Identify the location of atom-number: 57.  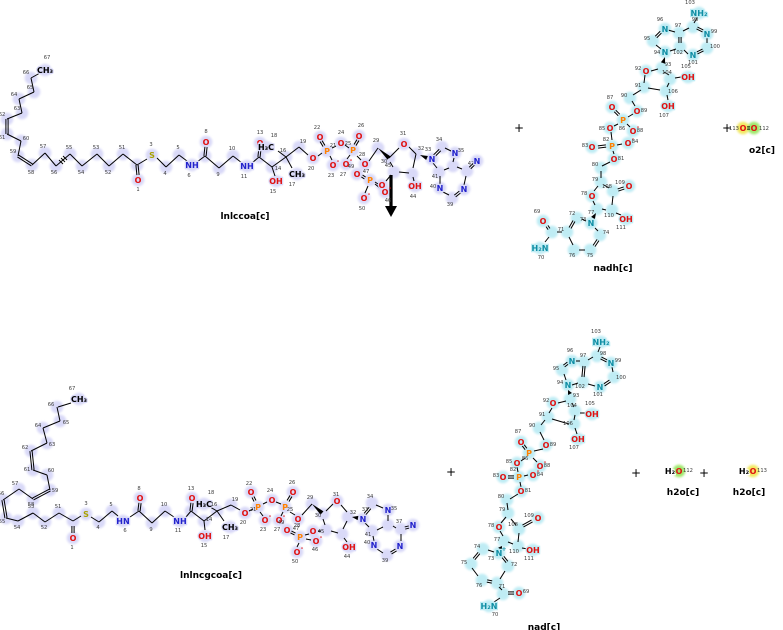
(43, 147).